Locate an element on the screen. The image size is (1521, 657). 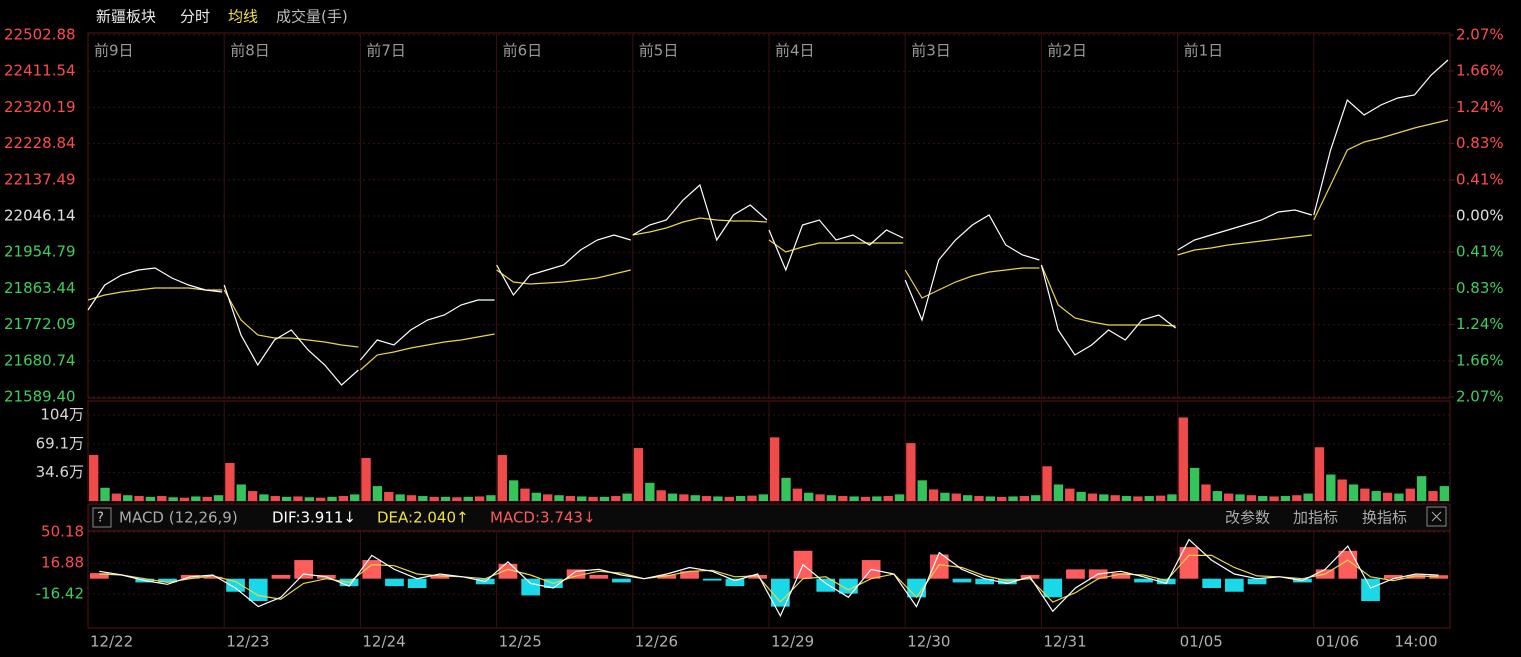
x-tick-label: 12/30 is located at coordinates (928, 642).